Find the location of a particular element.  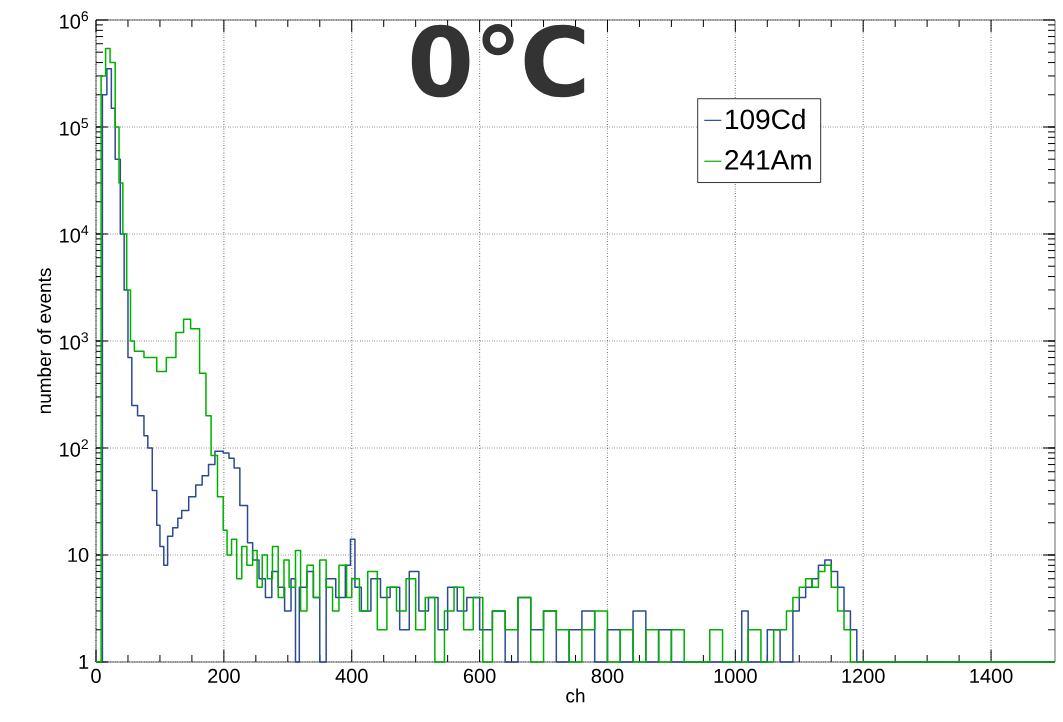

y-axis-title: number of events is located at coordinates (44, 341).